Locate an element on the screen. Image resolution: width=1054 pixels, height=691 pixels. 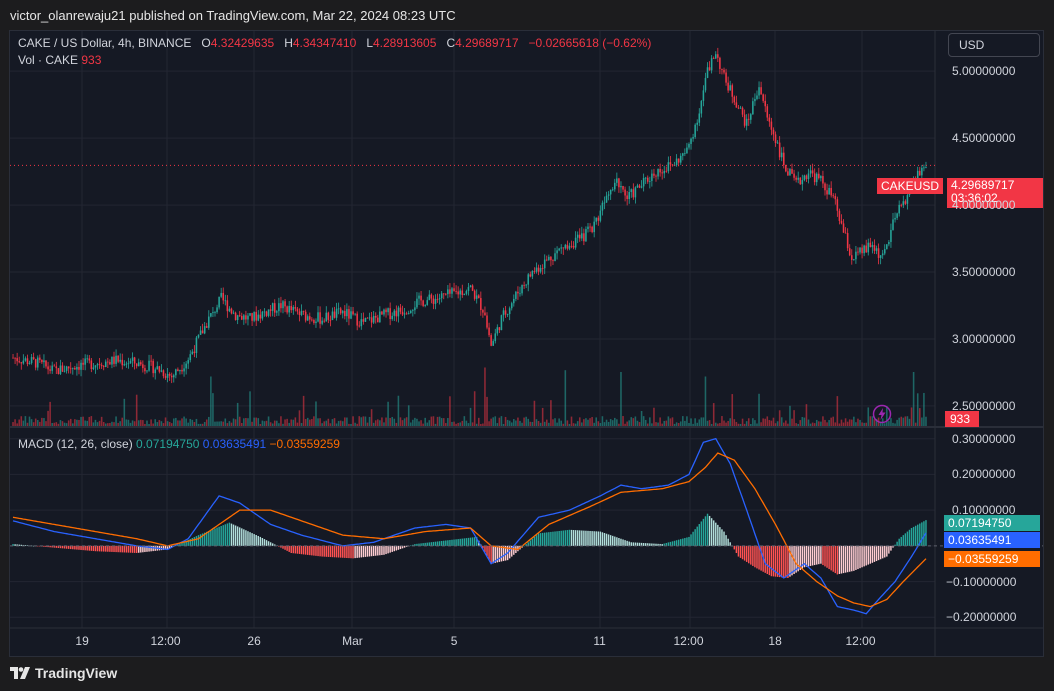
flash-icon is located at coordinates (882, 414).